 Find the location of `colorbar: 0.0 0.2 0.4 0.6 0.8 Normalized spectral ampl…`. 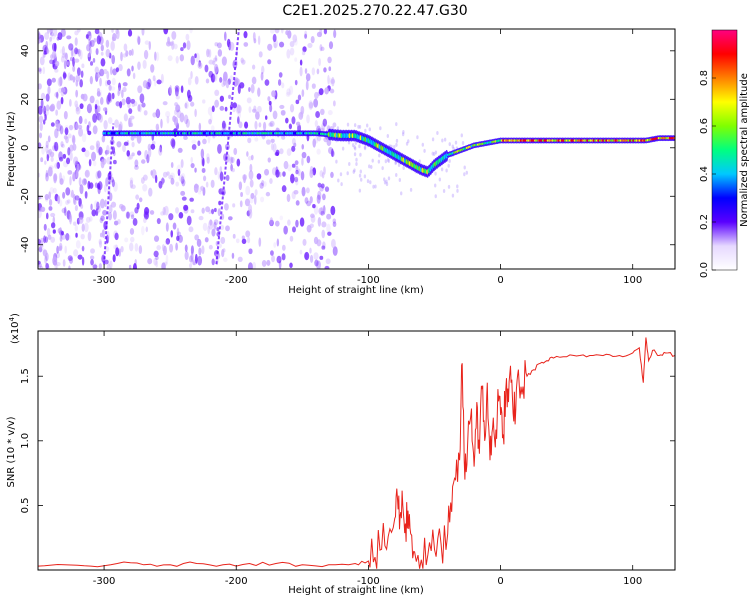

colorbar: 0.0 0.2 0.4 0.6 0.8 Normalized spectral ampl… is located at coordinates (724, 153).